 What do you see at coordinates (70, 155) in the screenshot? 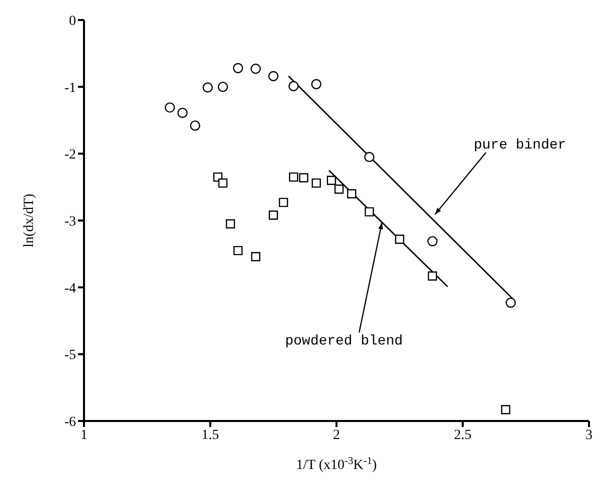
I see `y-tick-label: -2` at bounding box center [70, 155].